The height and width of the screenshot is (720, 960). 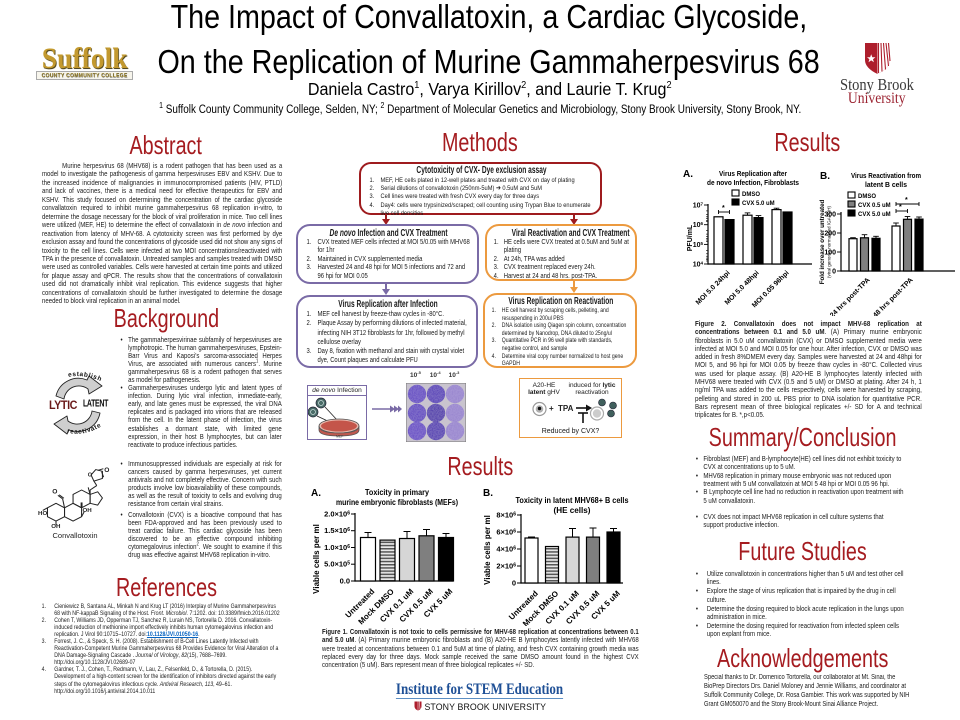 What do you see at coordinates (506, 532) in the screenshot?
I see `svg-text: 6×10⁶` at bounding box center [506, 532].